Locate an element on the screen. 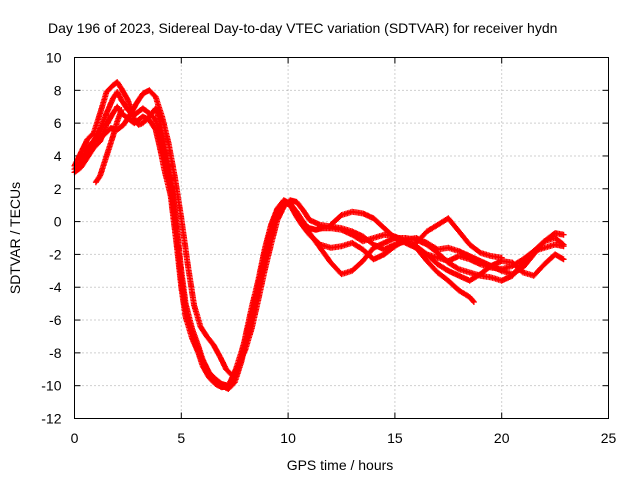 This screenshot has height=480, width=640. y-axis-label: SDTVAR / TECUs is located at coordinates (15, 238).